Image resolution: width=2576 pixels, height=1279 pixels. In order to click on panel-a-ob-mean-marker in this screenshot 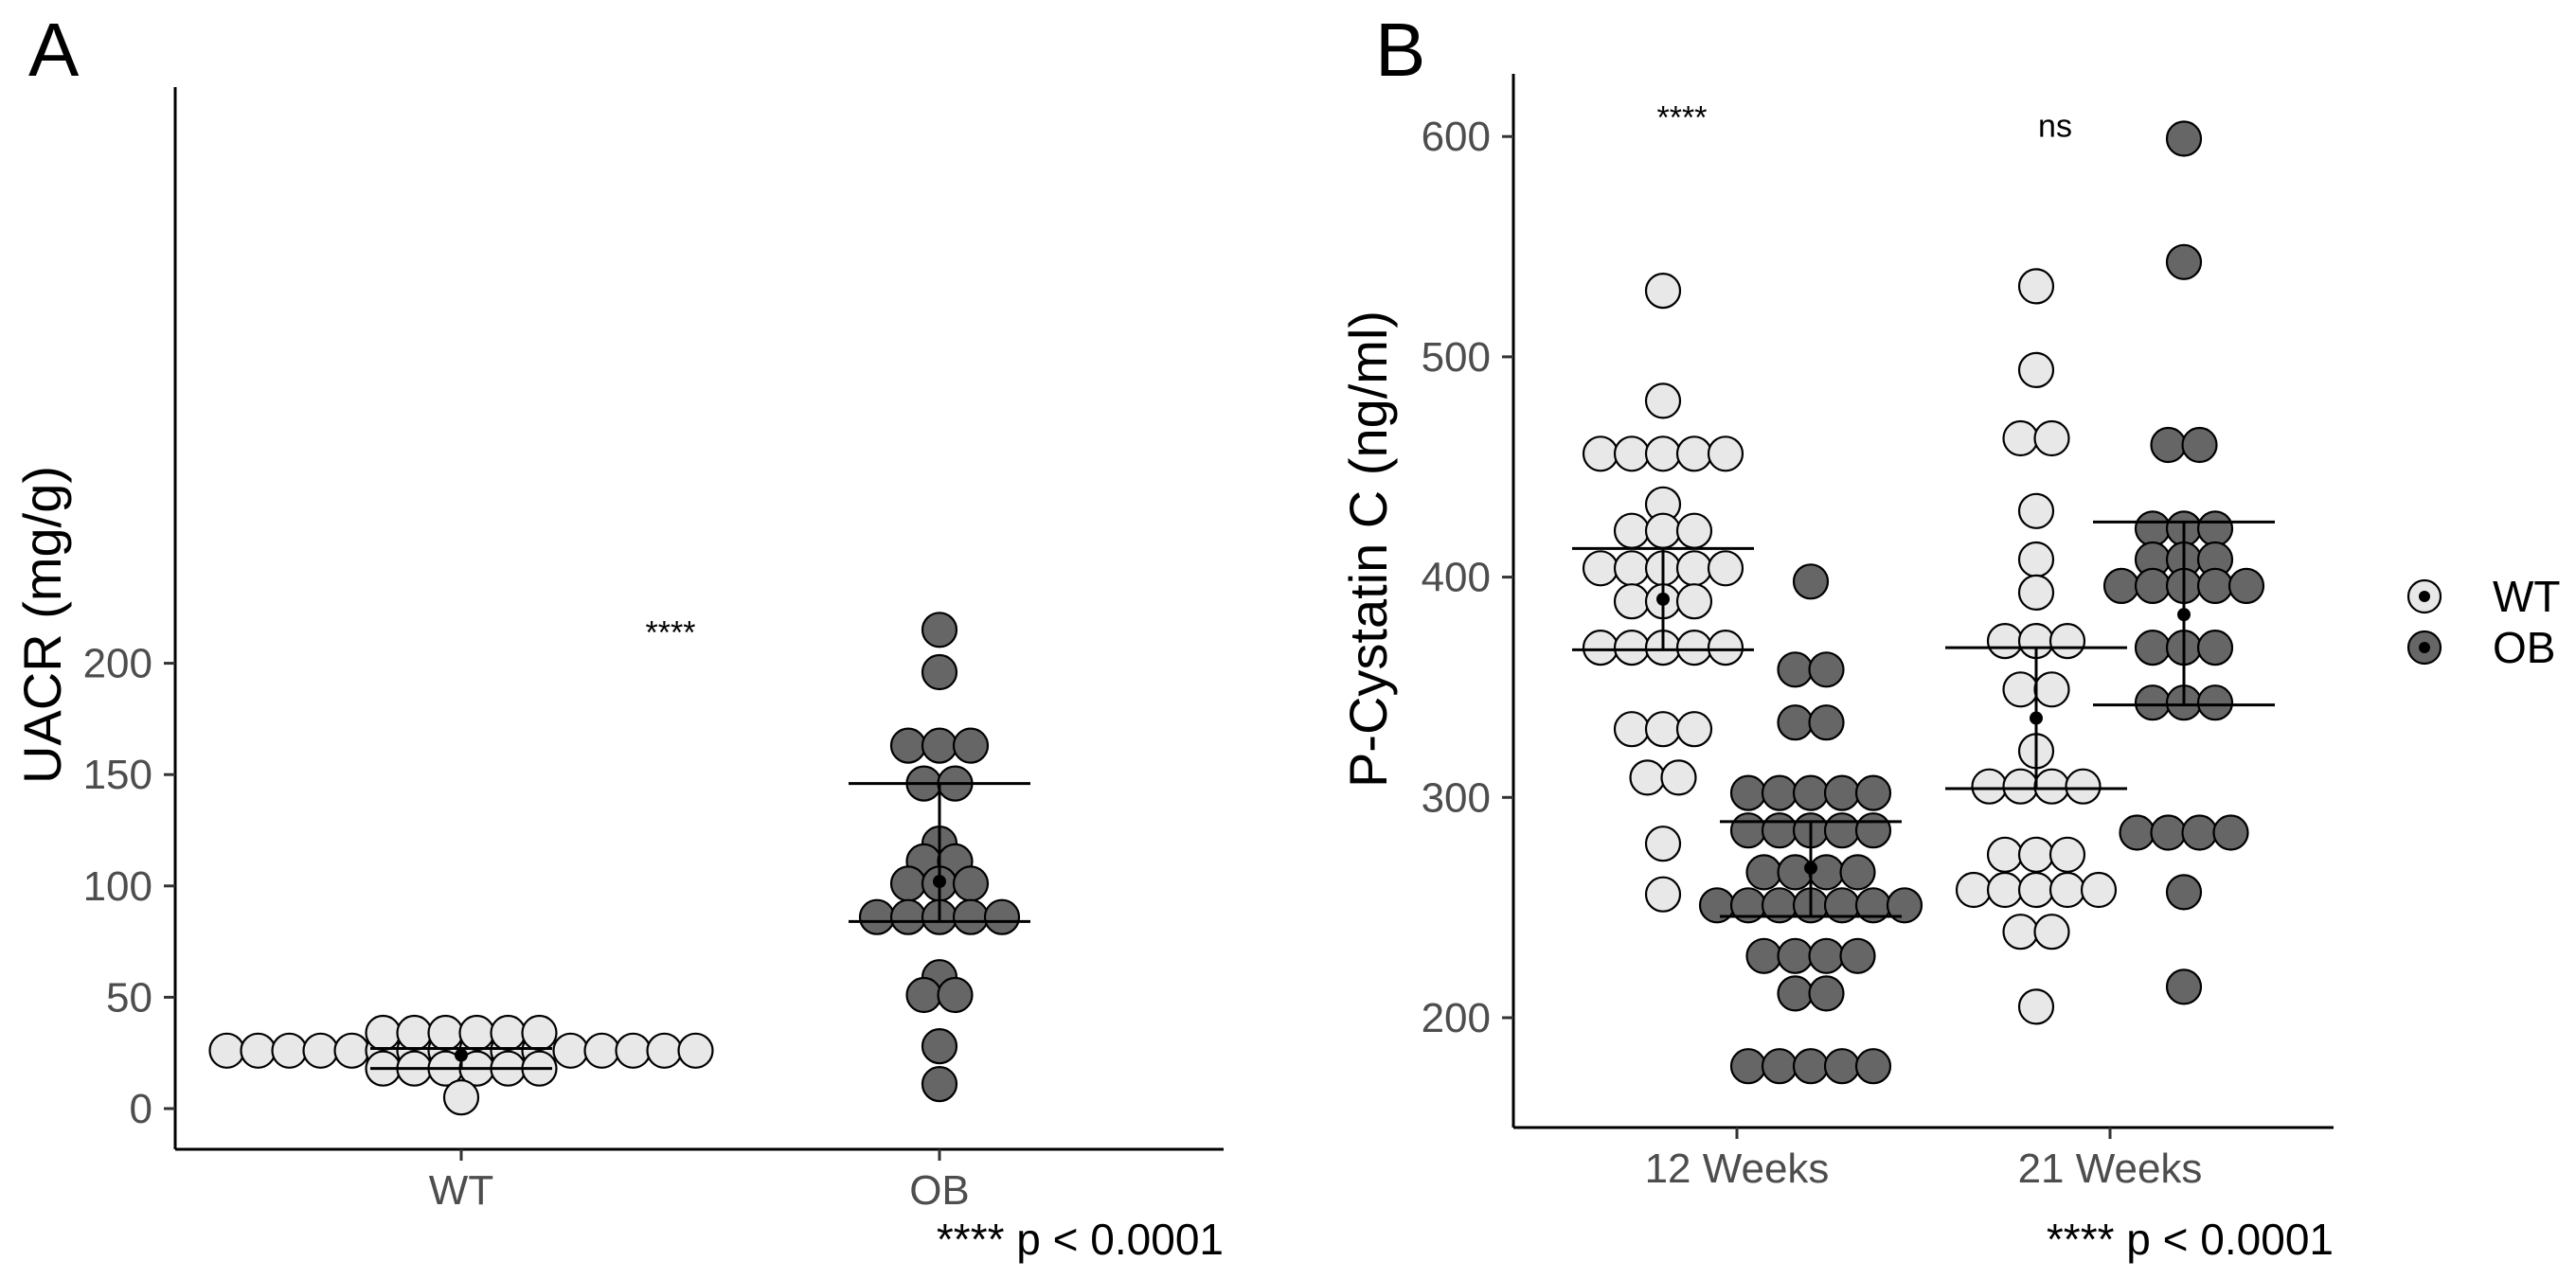, I will do `click(939, 882)`.